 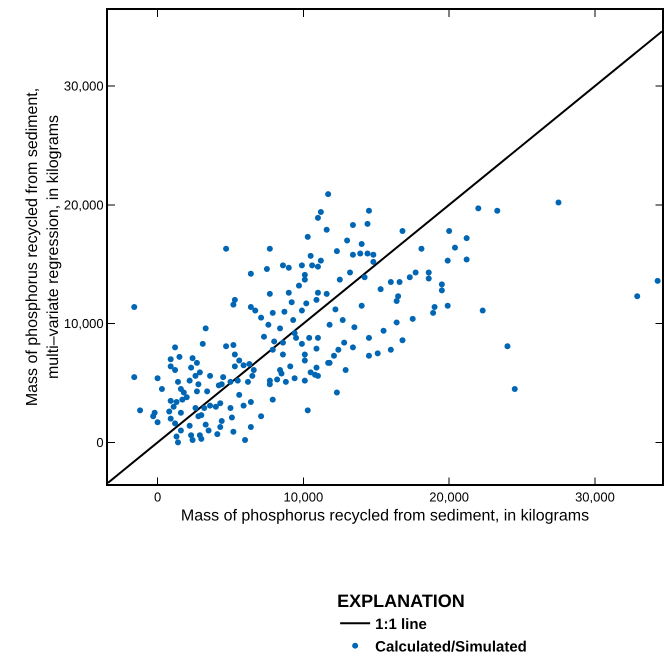 What do you see at coordinates (303, 496) in the screenshot?
I see `x-tick-label: 10,000` at bounding box center [303, 496].